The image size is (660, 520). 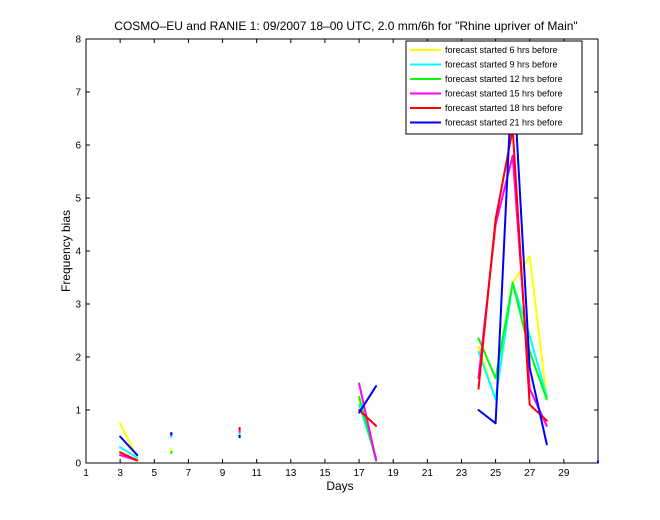 What do you see at coordinates (78, 252) in the screenshot?
I see `y-tick-label: 4` at bounding box center [78, 252].